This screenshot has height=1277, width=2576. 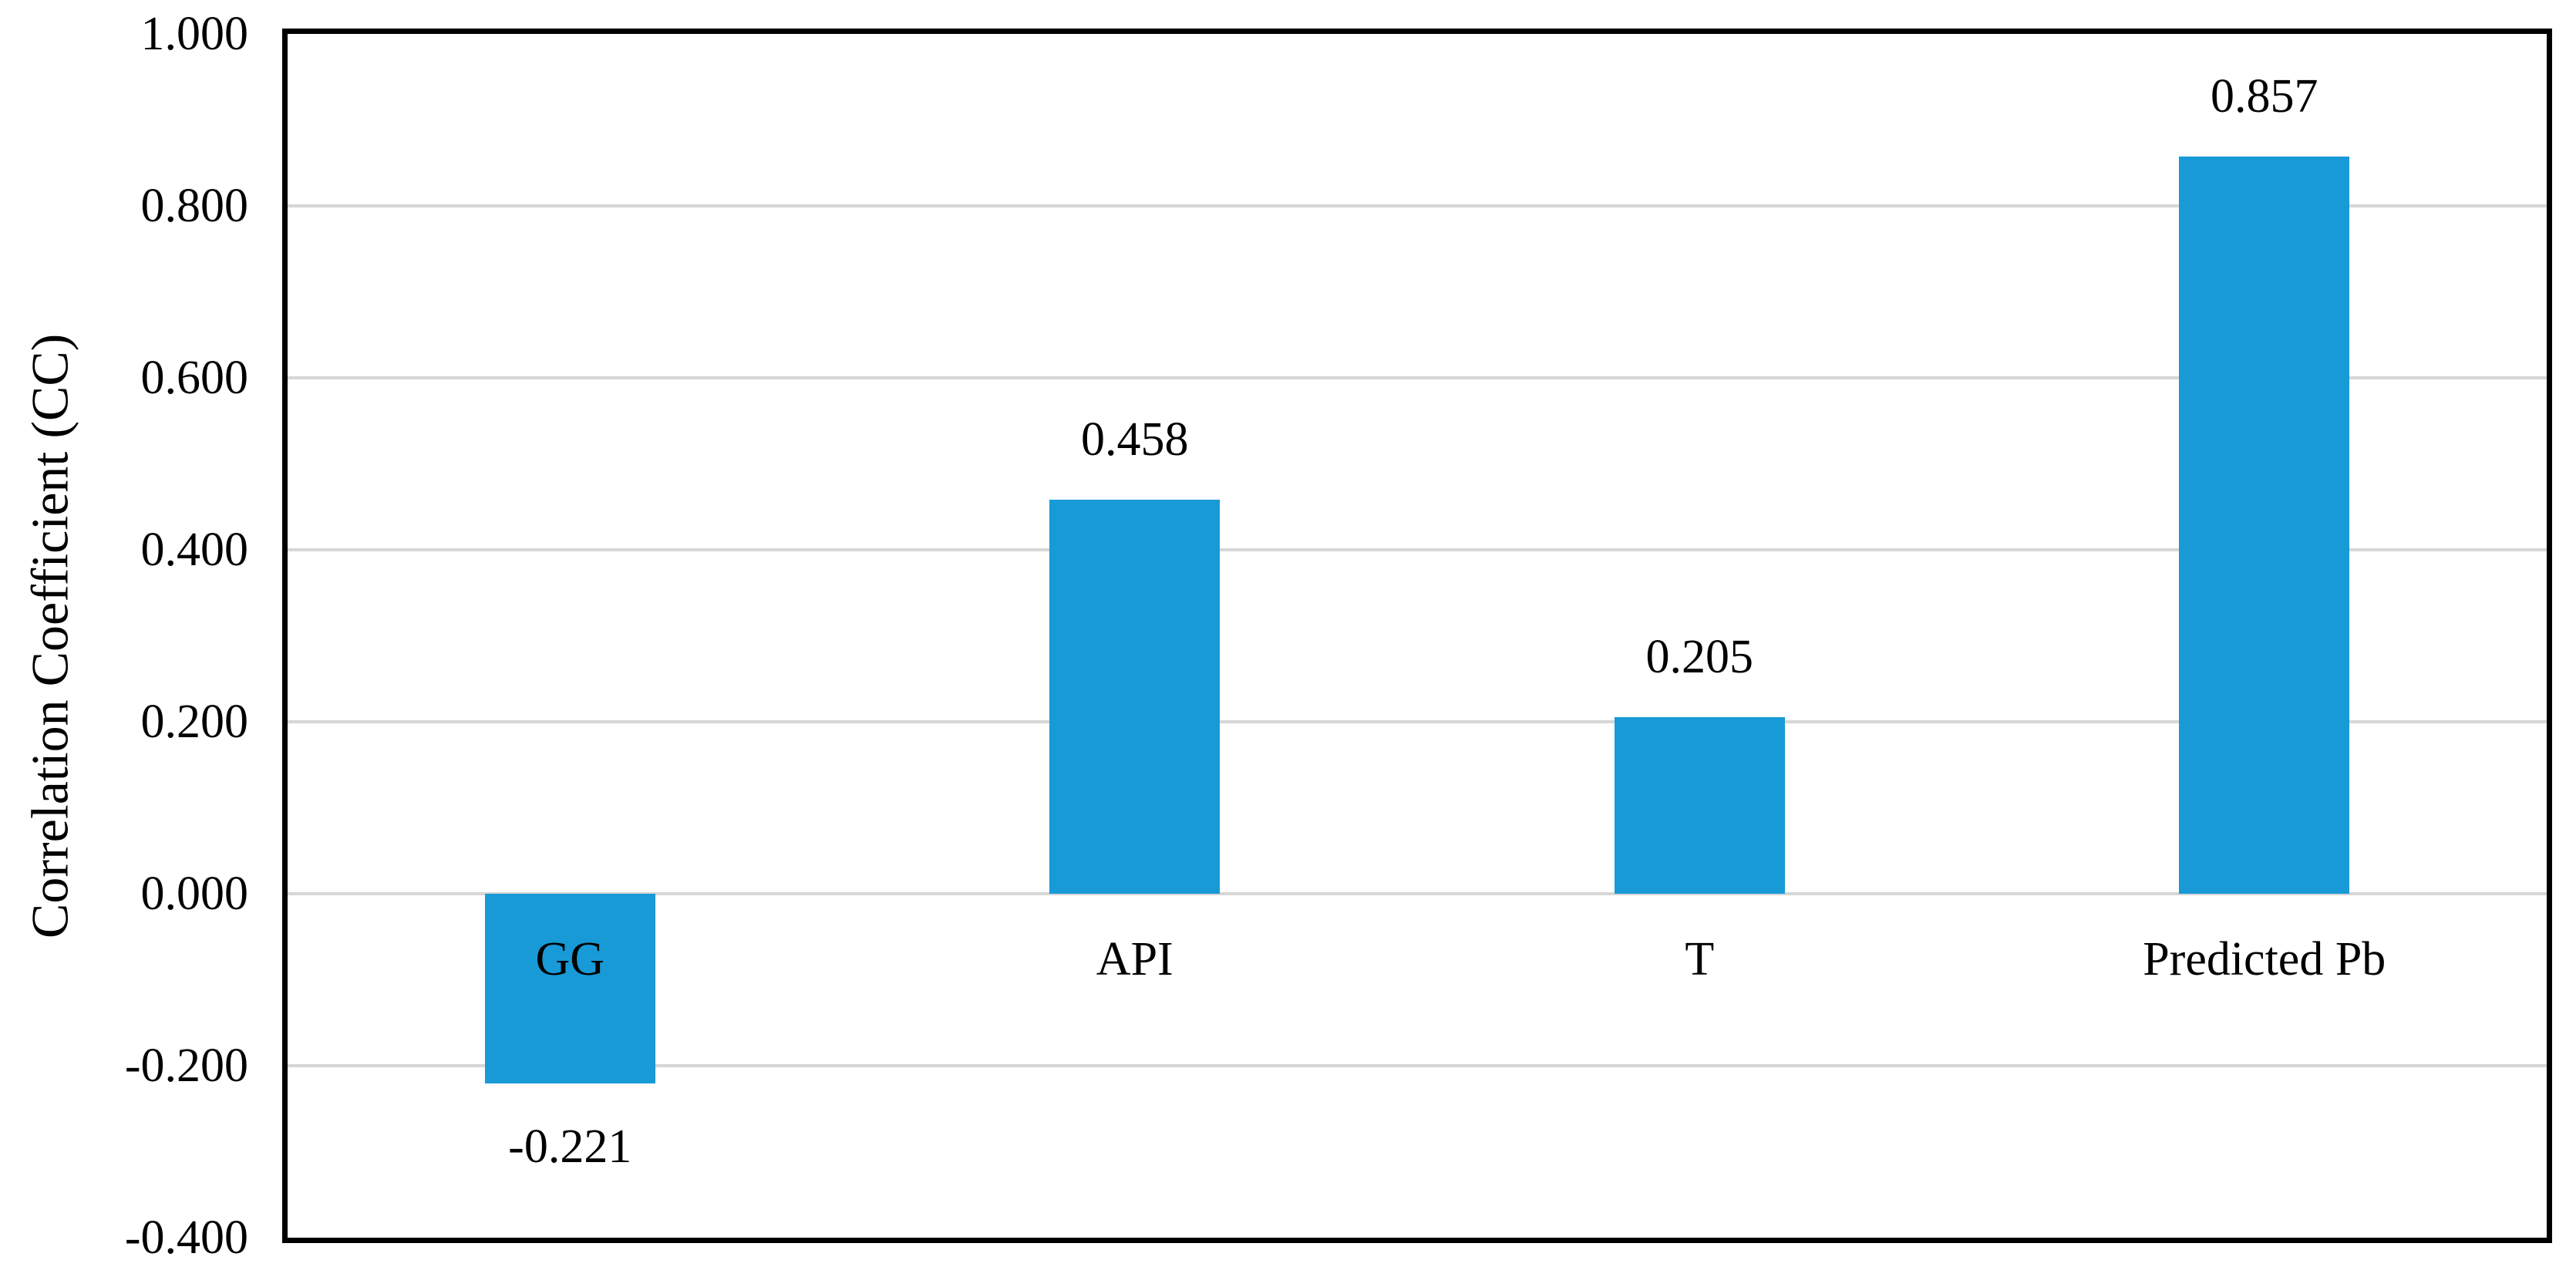 What do you see at coordinates (194, 550) in the screenshot?
I see `y-axis-tick-label: 0.400` at bounding box center [194, 550].